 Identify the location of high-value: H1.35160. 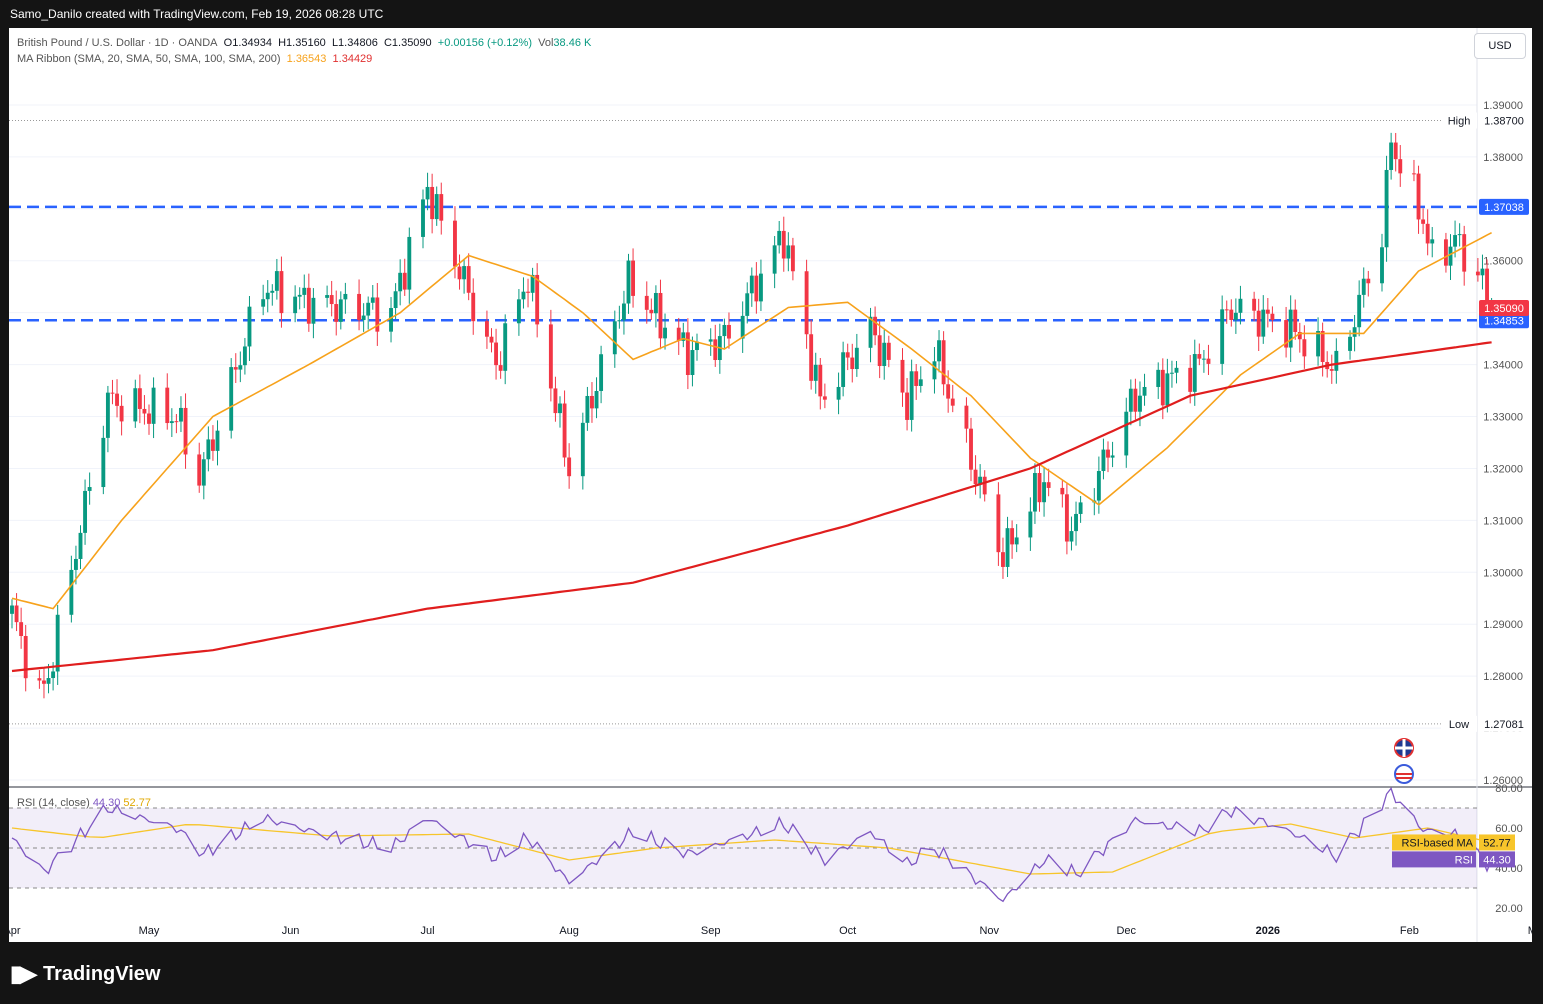
(302, 43).